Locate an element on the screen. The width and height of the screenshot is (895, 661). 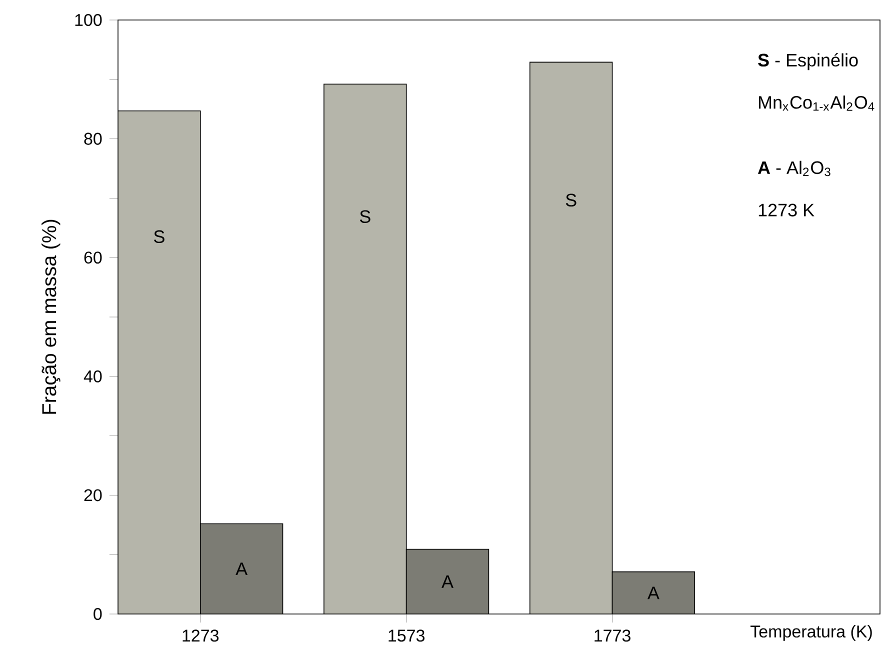
annotation: S - Espinélio is located at coordinates (808, 61).